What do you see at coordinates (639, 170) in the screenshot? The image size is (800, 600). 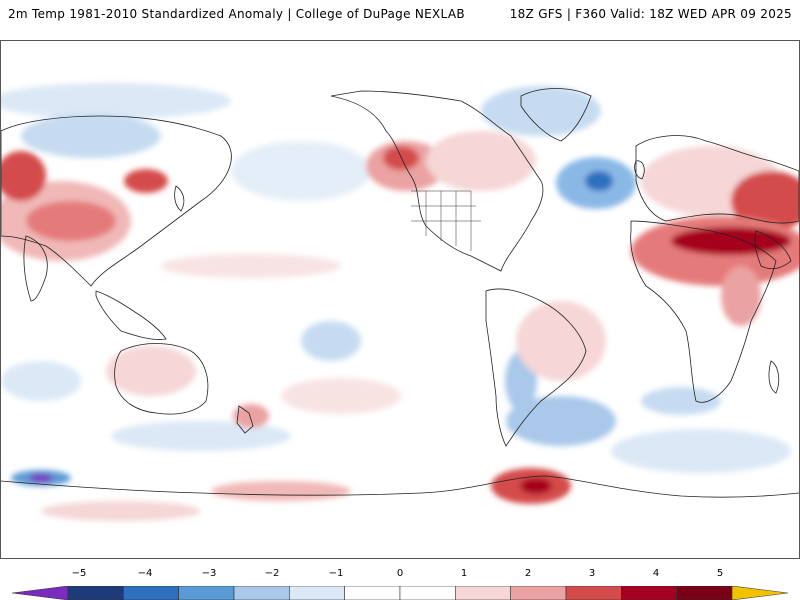 I see `outline-uk` at bounding box center [639, 170].